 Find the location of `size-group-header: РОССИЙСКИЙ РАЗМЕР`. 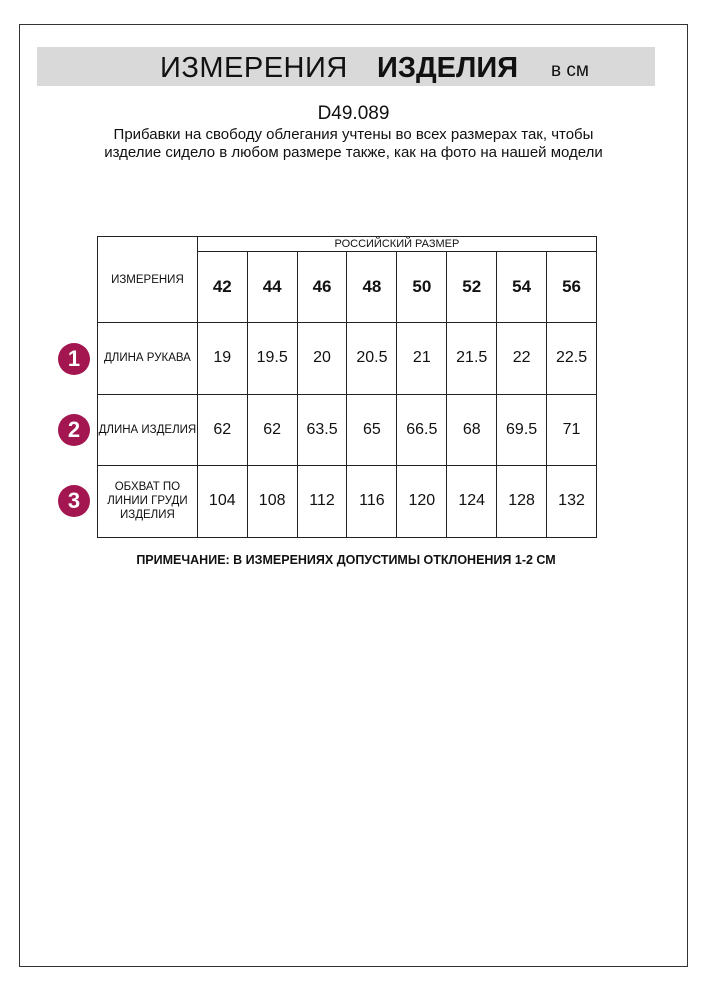

size-group-header: РОССИЙСКИЙ РАЗМЕР is located at coordinates (397, 244).